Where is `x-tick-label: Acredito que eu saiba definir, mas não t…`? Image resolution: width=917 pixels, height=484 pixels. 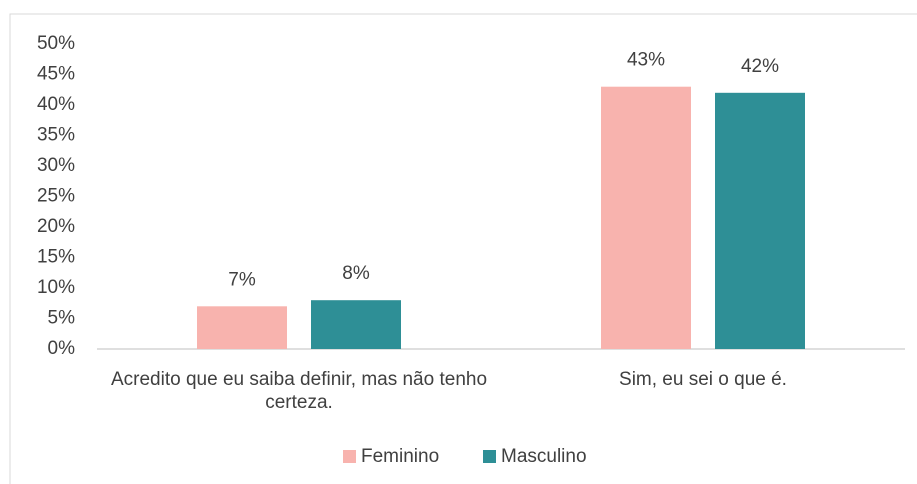
x-tick-label: Acredito que eu saiba definir, mas não t… is located at coordinates (299, 391).